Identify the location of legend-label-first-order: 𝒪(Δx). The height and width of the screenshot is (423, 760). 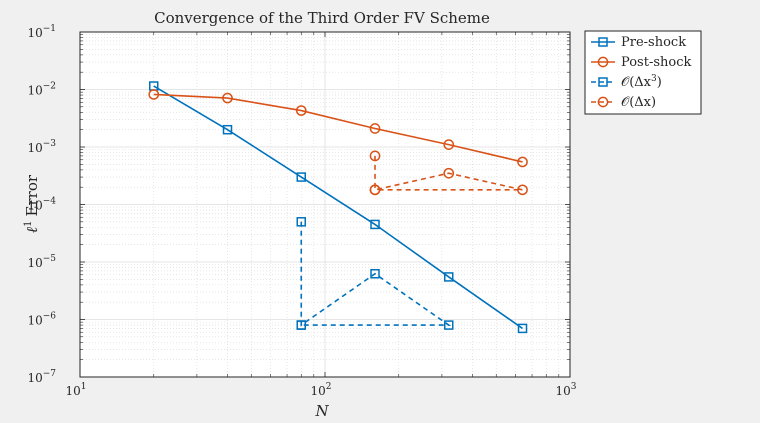
(638, 102).